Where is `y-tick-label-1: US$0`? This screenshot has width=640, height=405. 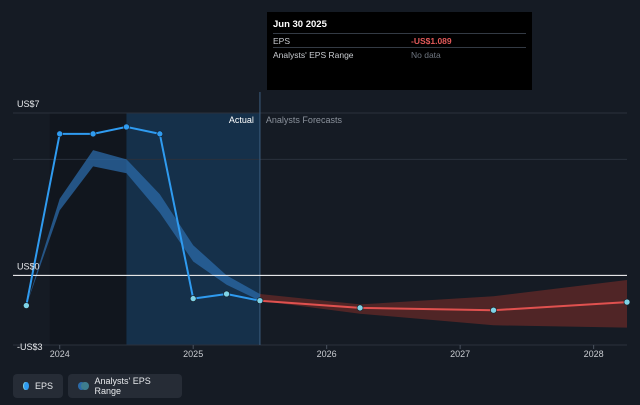 y-tick-label-1: US$0 is located at coordinates (28, 266).